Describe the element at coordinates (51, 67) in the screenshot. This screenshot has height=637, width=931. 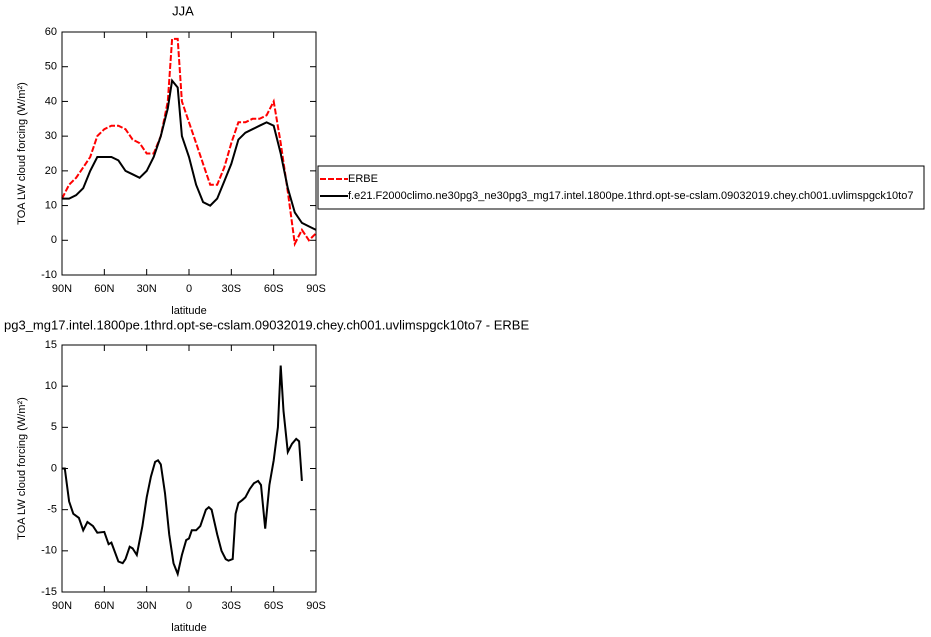
I see `y-tick-label: 50` at that location.